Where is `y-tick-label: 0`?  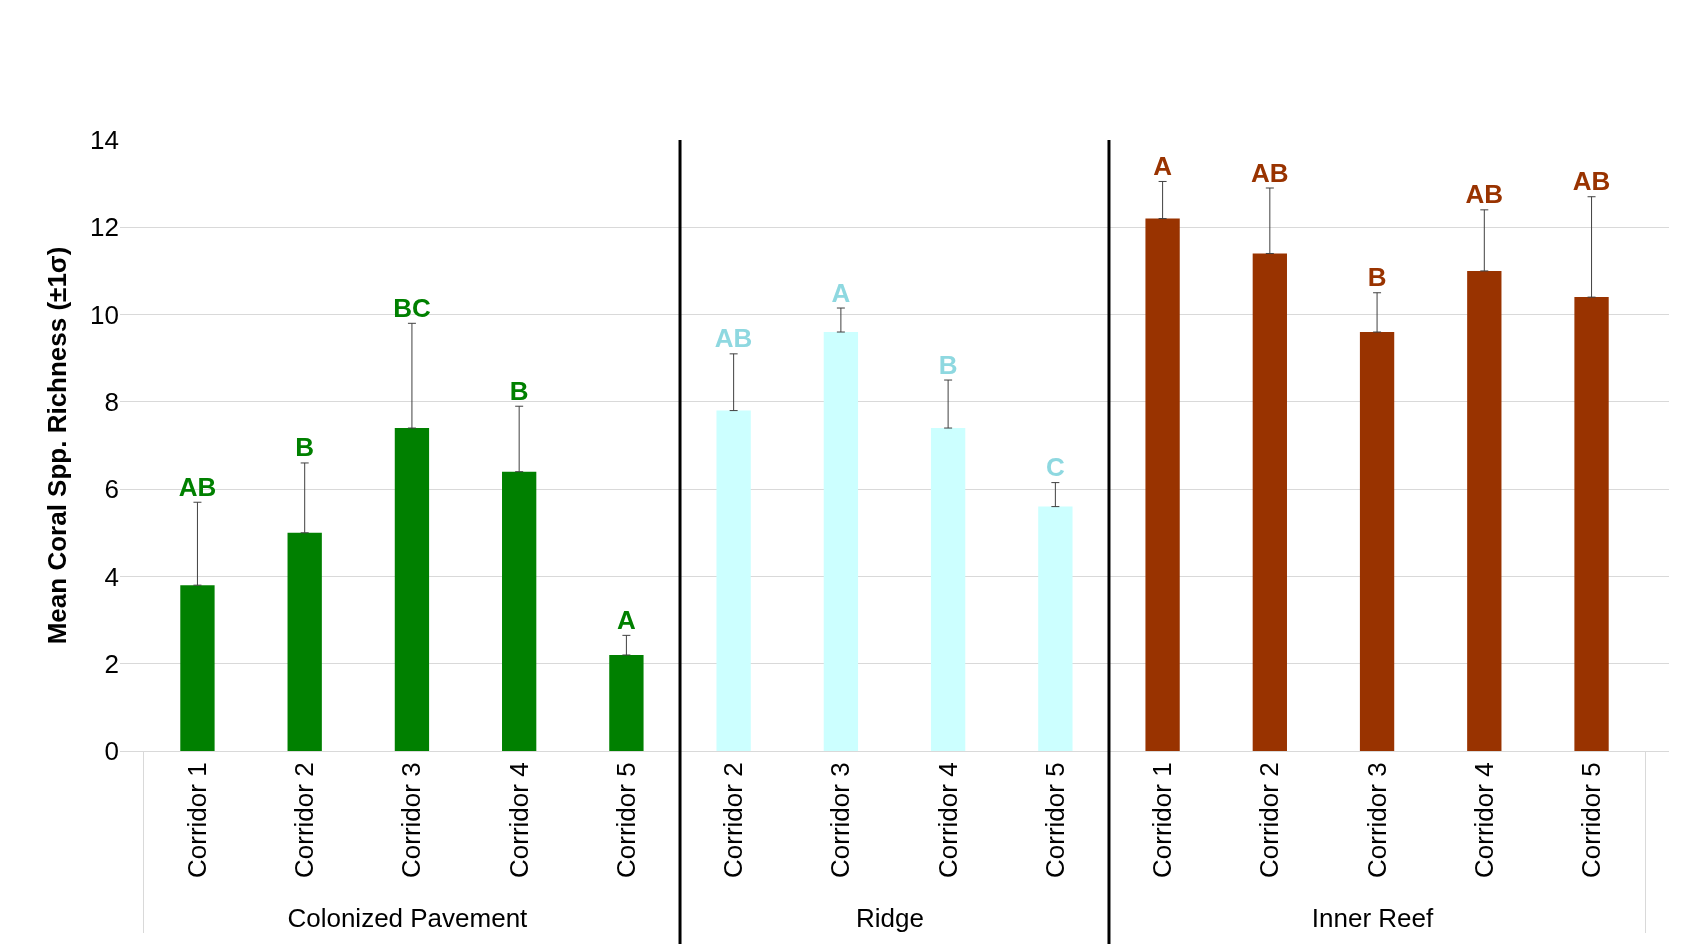
y-tick-label: 0 is located at coordinates (111, 751).